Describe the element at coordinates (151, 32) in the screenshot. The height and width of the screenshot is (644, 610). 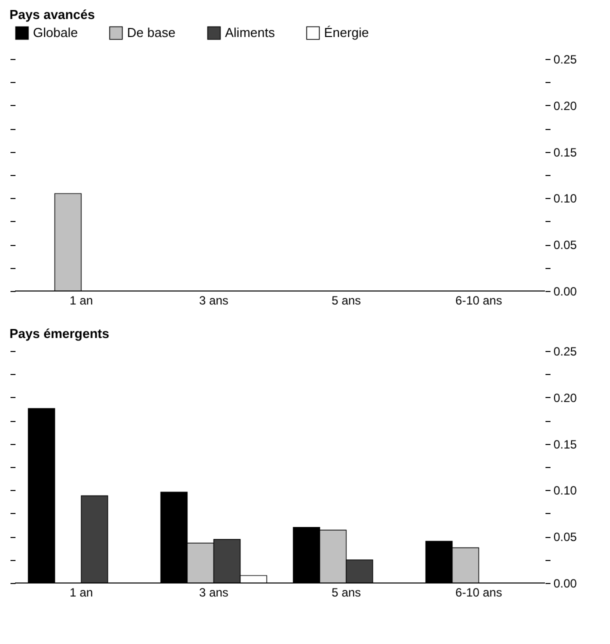
I see `legend-label: De base` at that location.